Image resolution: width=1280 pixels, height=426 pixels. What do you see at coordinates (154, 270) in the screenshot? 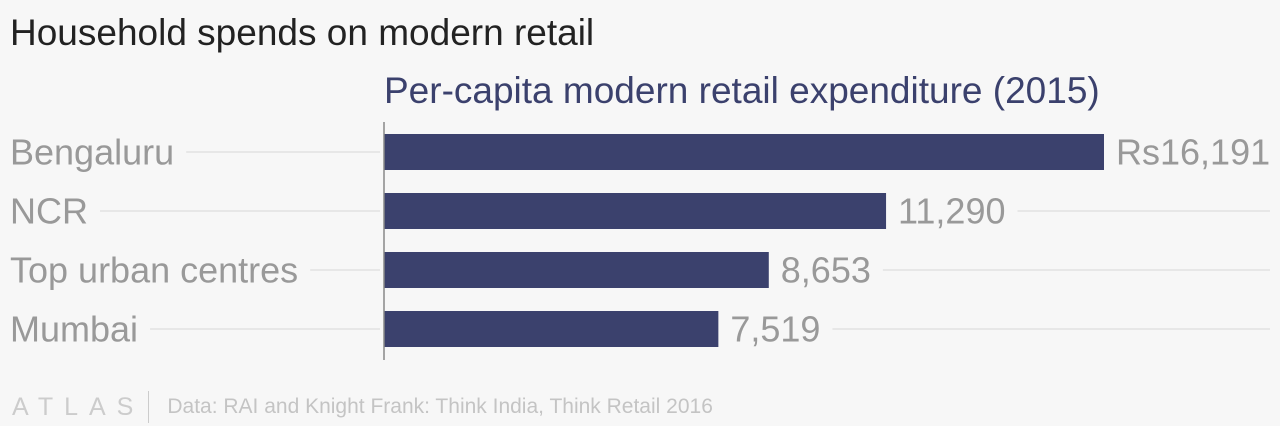
I see `category-label: Top urban centres` at bounding box center [154, 270].